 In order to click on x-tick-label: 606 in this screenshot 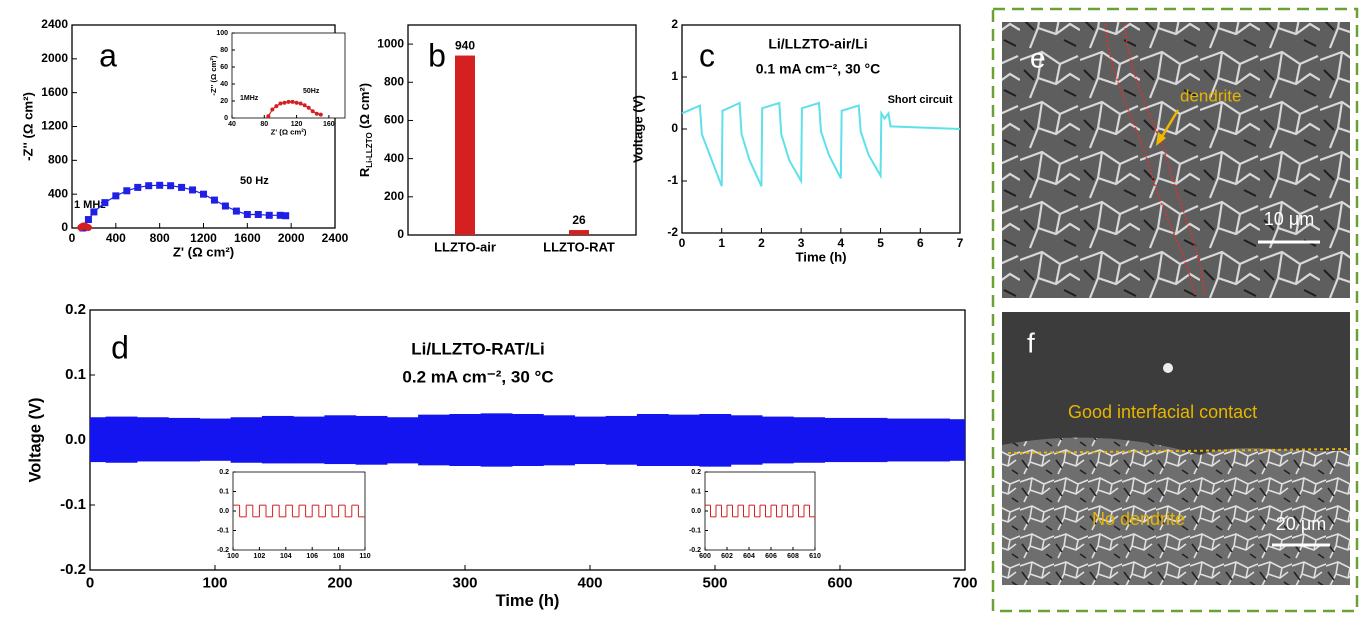, I will do `click(771, 556)`.